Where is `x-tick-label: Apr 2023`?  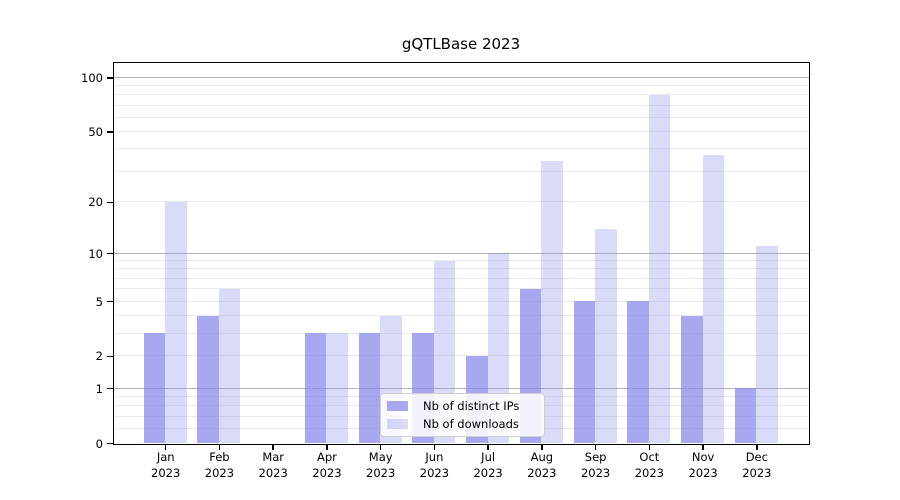
x-tick-label: Apr 2023 is located at coordinates (327, 465).